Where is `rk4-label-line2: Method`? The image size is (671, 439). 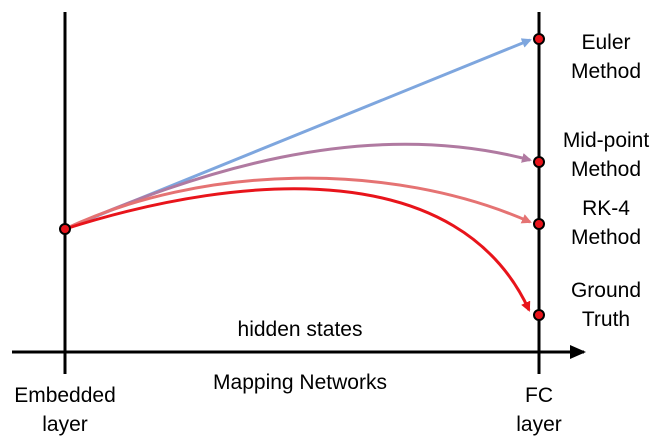
rk4-label-line2: Method is located at coordinates (606, 237).